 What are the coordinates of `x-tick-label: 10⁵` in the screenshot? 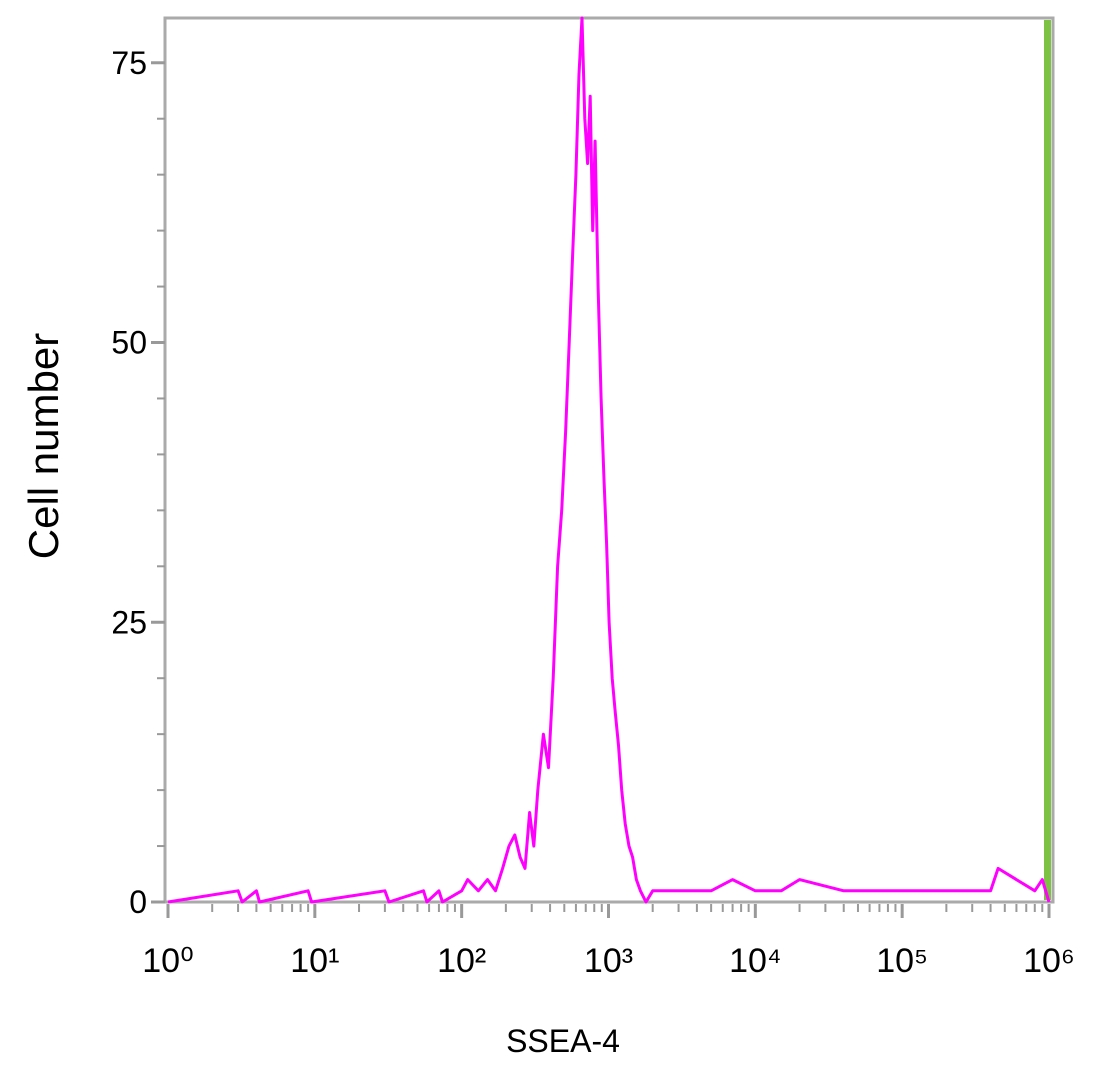 It's located at (902, 961).